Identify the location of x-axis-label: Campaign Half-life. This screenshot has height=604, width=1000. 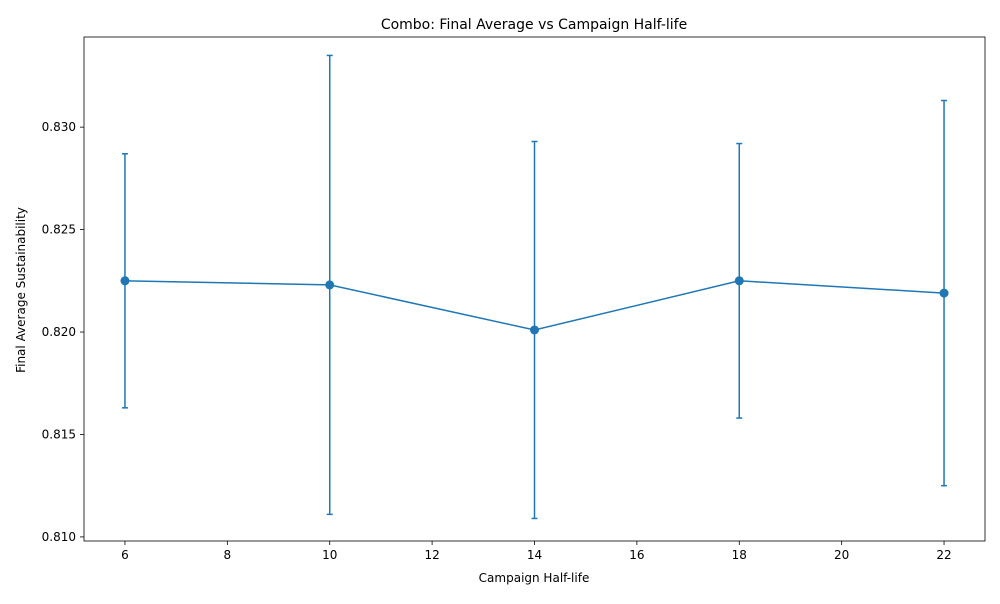
(534, 578).